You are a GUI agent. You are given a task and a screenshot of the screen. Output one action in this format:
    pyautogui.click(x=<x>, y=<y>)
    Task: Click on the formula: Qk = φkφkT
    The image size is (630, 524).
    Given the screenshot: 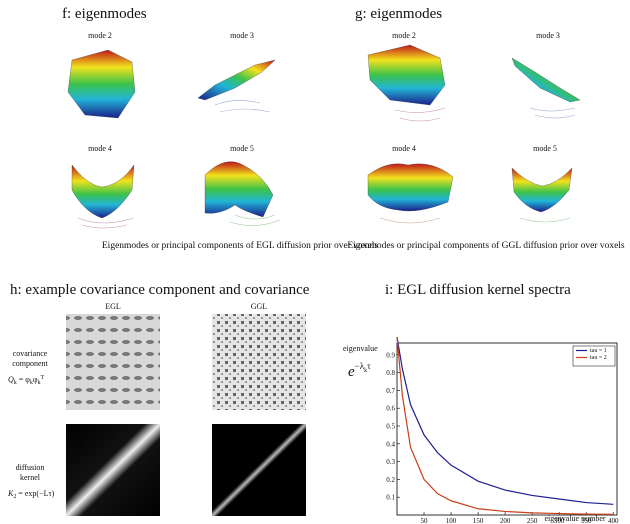 What is the action you would take?
    pyautogui.click(x=26, y=380)
    